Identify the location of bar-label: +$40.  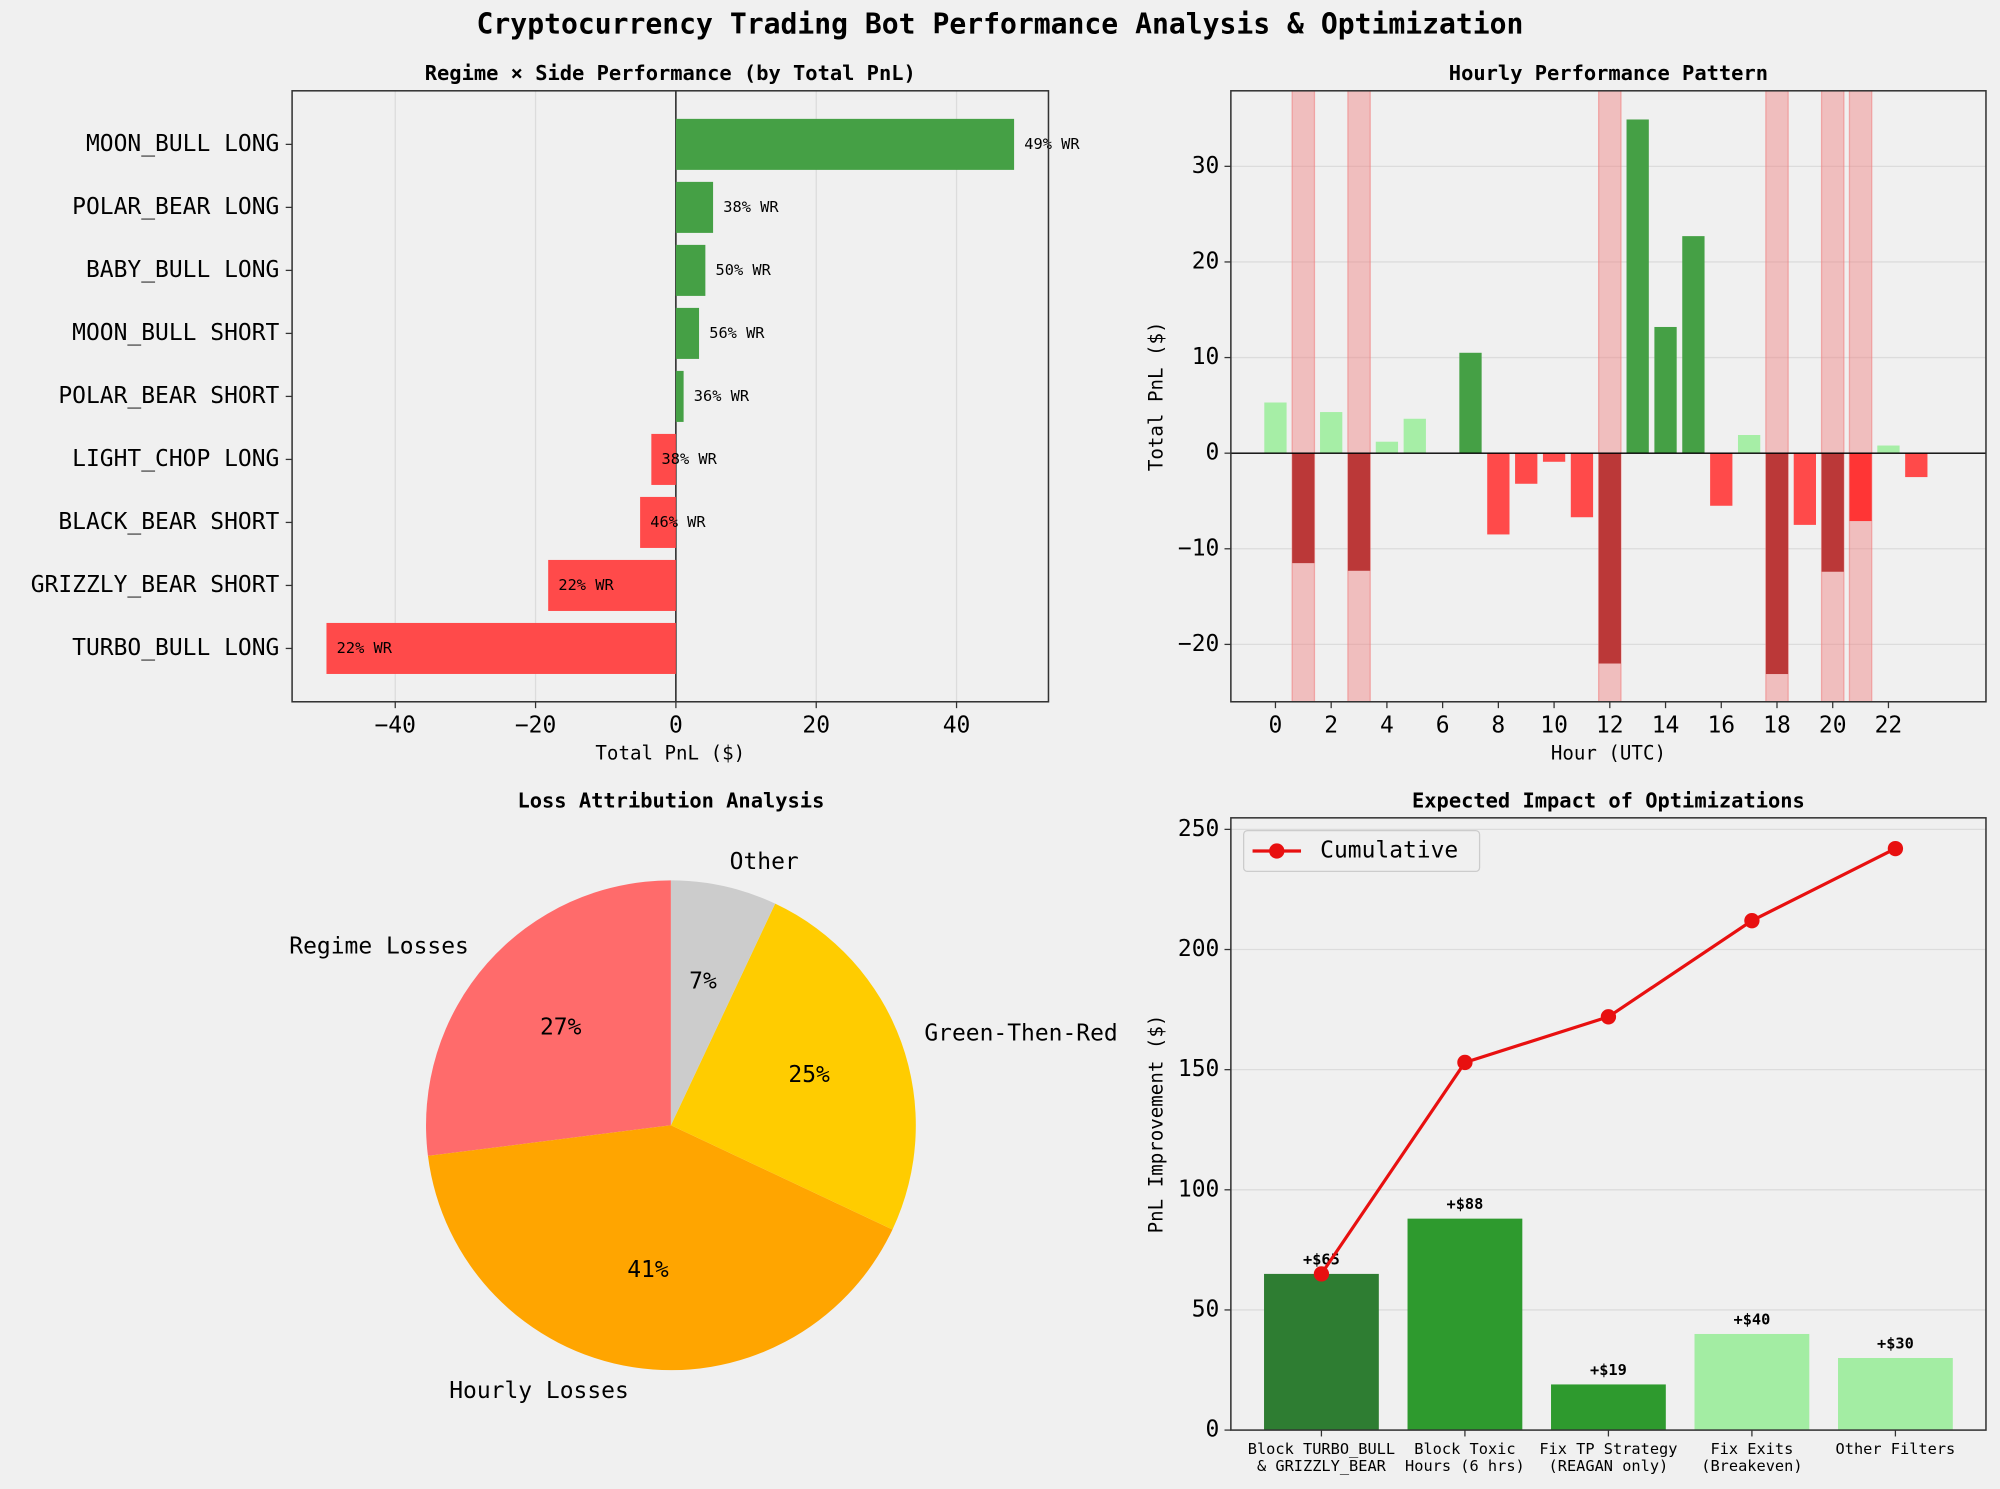
(1751, 1319).